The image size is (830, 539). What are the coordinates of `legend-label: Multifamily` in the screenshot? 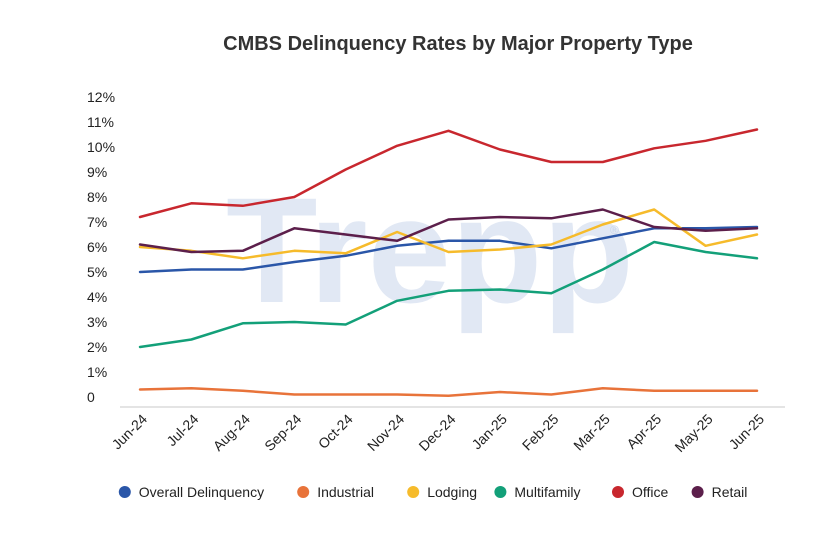 It's located at (547, 492).